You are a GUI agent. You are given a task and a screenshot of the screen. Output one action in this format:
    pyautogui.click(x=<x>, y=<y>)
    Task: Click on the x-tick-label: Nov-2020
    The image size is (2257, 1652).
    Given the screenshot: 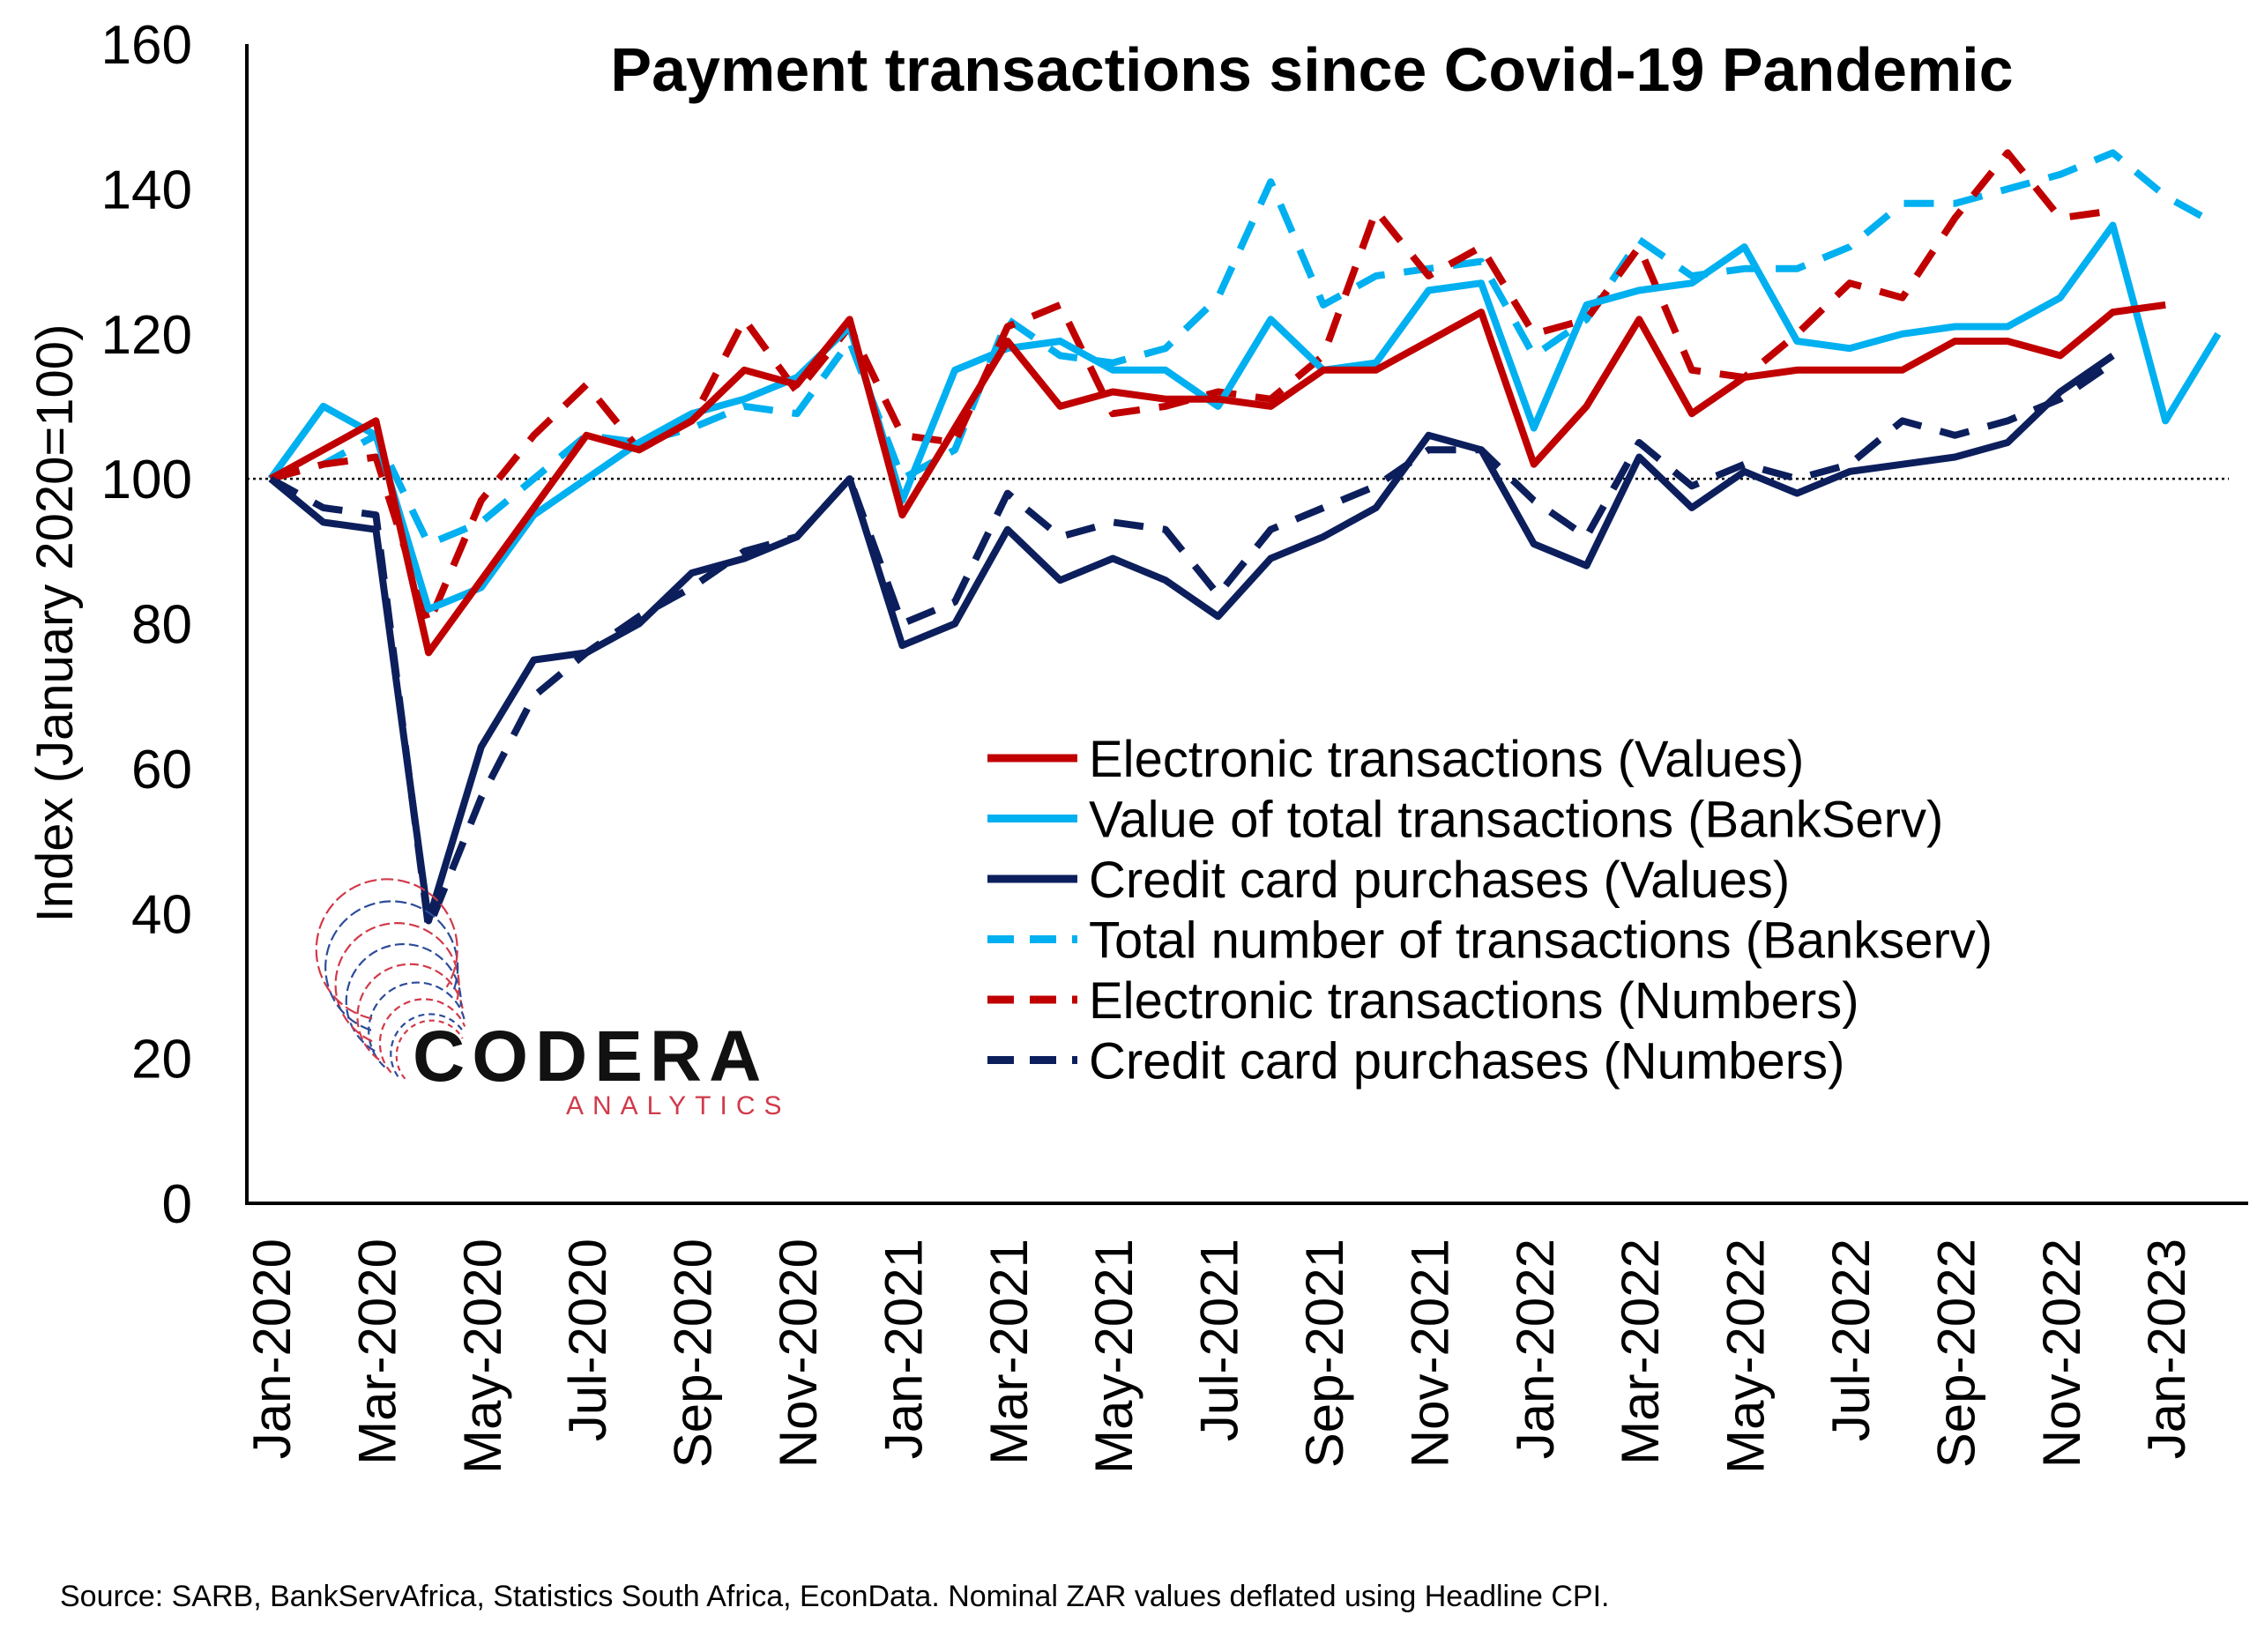 What is the action you would take?
    pyautogui.click(x=798, y=1353)
    